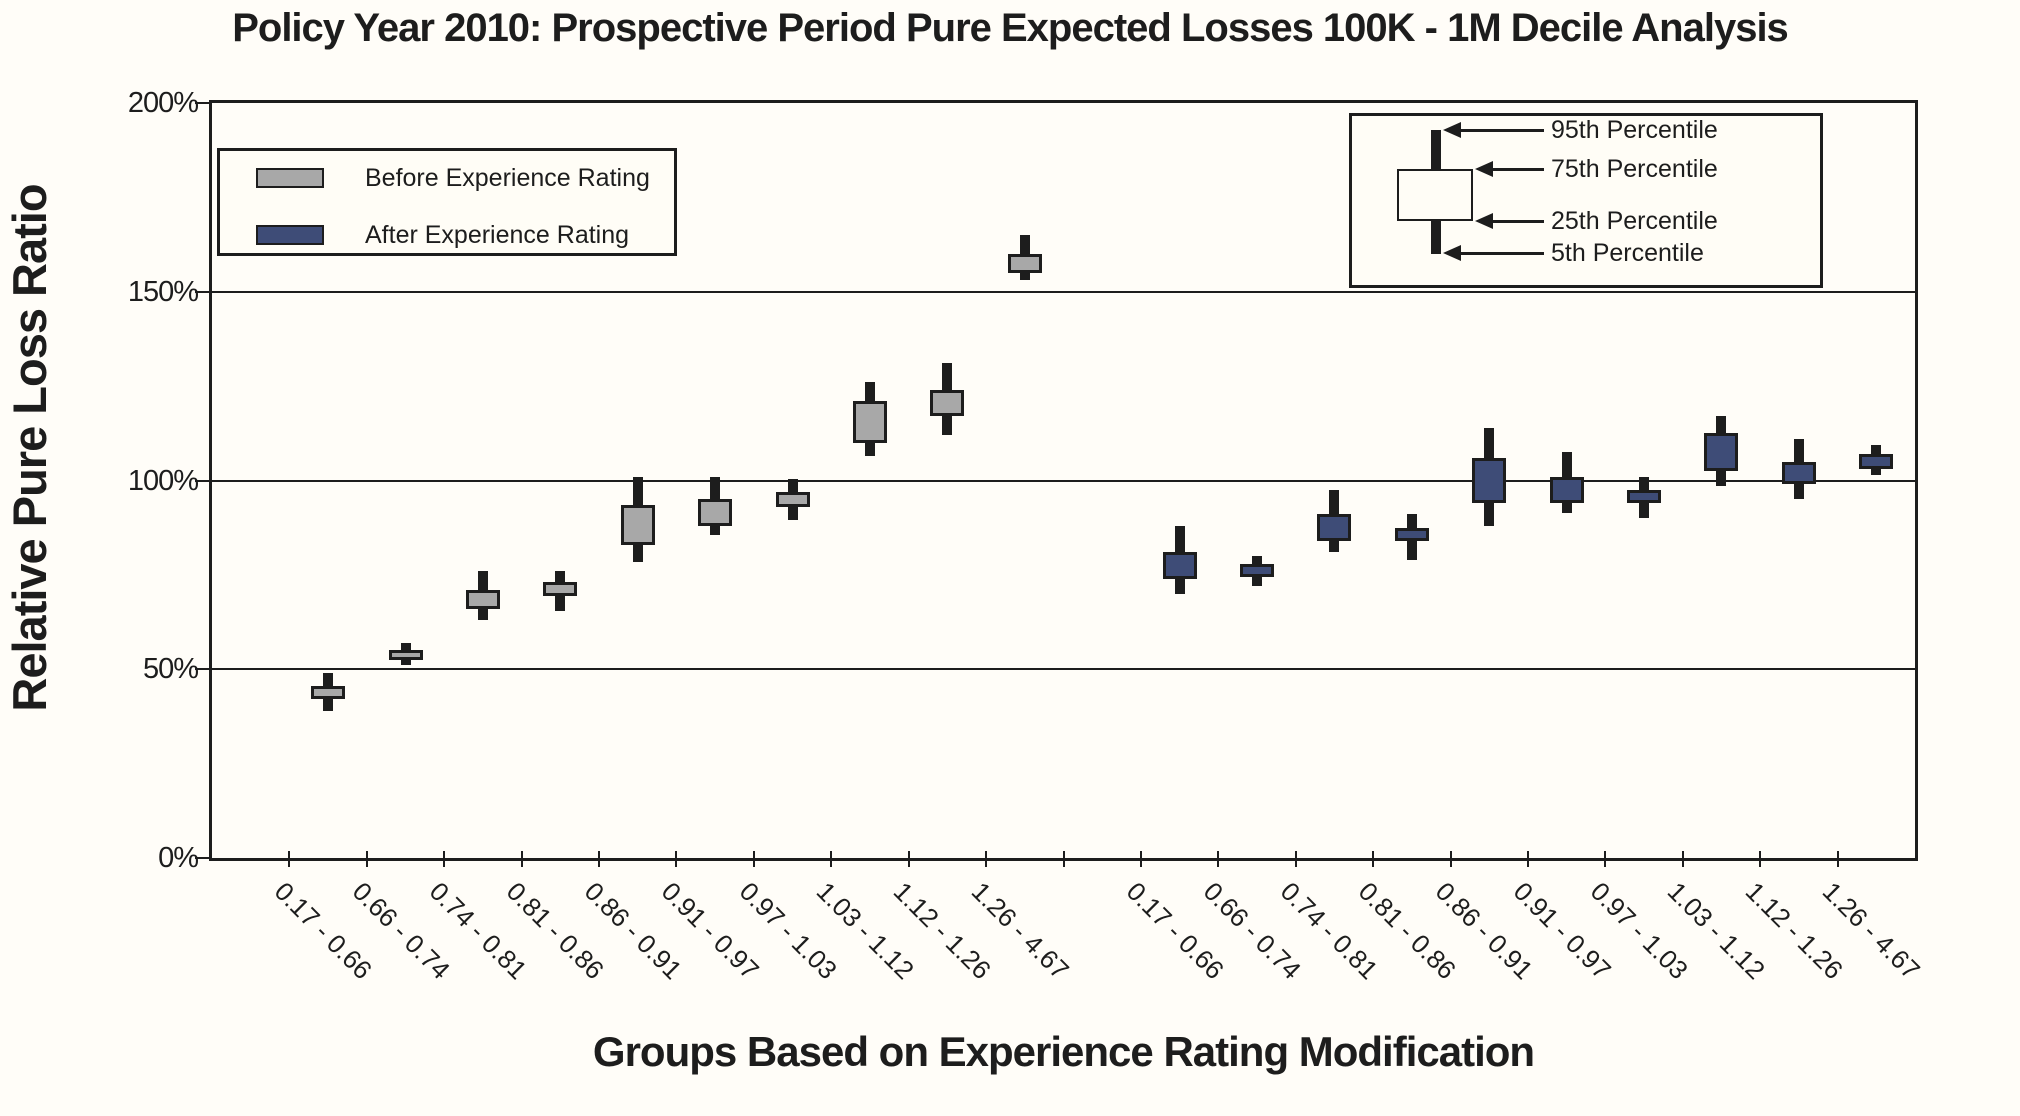  Describe the element at coordinates (1634, 130) in the screenshot. I see `percentile-95-label: 95th Percentile` at that location.